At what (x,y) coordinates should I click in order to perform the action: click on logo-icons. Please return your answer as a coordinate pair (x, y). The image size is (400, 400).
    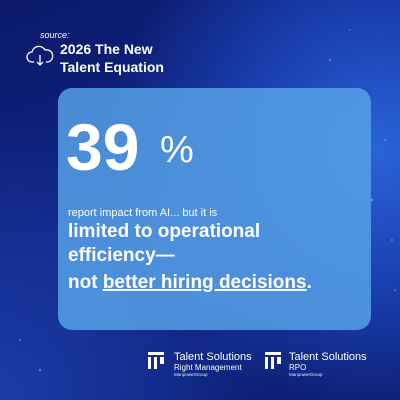
    Looking at the image, I should click on (214, 360).